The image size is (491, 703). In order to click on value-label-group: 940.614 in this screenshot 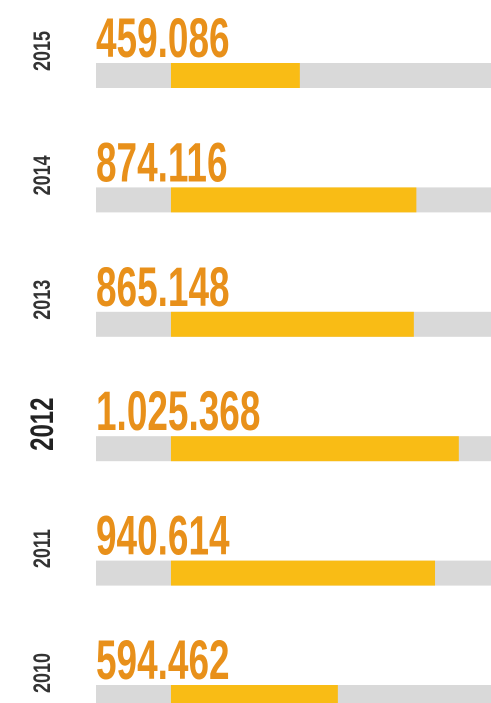, I will do `click(163, 536)`.